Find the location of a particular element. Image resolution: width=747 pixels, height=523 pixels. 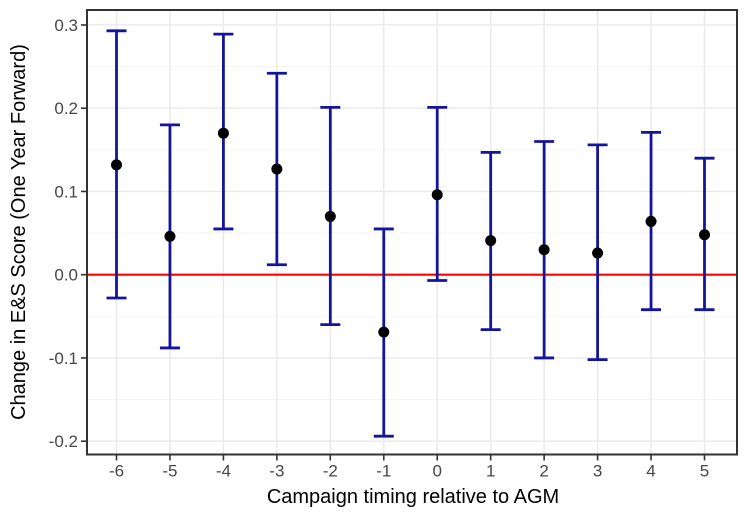

x-tick-label: -5 is located at coordinates (169, 471).